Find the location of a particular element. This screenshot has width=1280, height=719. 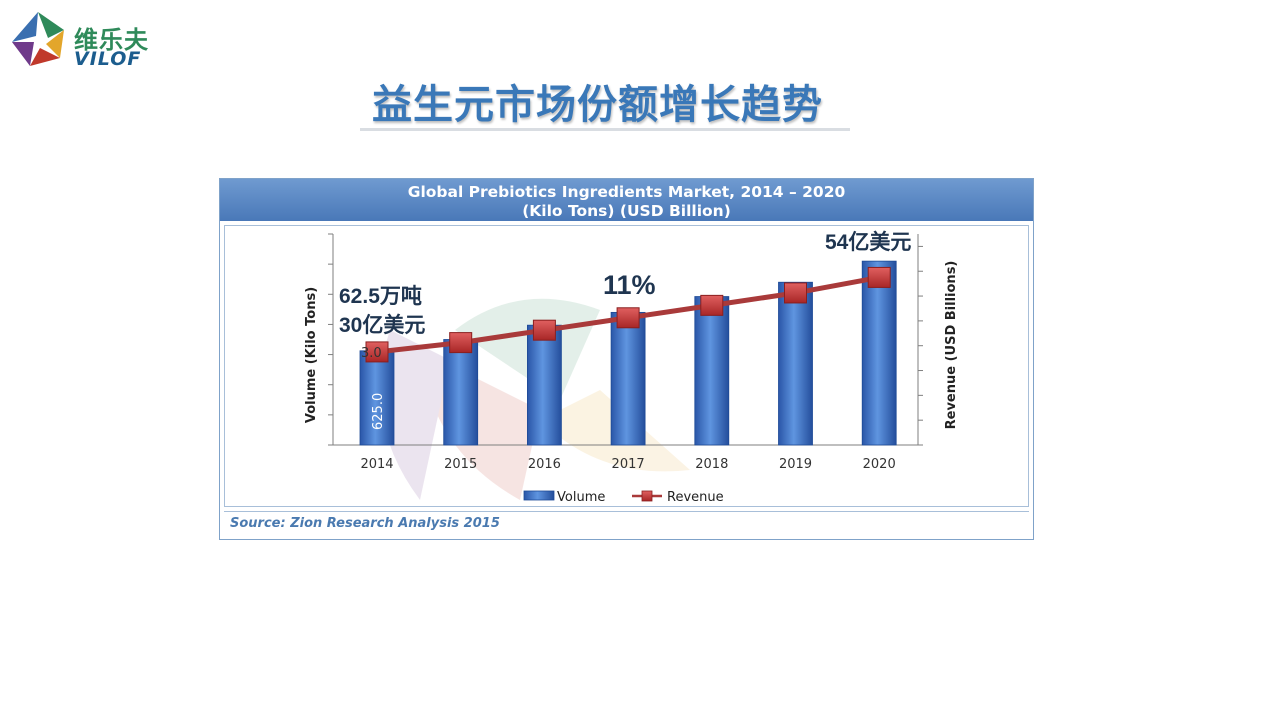

annotation-revenue-2020: 54亿美元 is located at coordinates (868, 242).